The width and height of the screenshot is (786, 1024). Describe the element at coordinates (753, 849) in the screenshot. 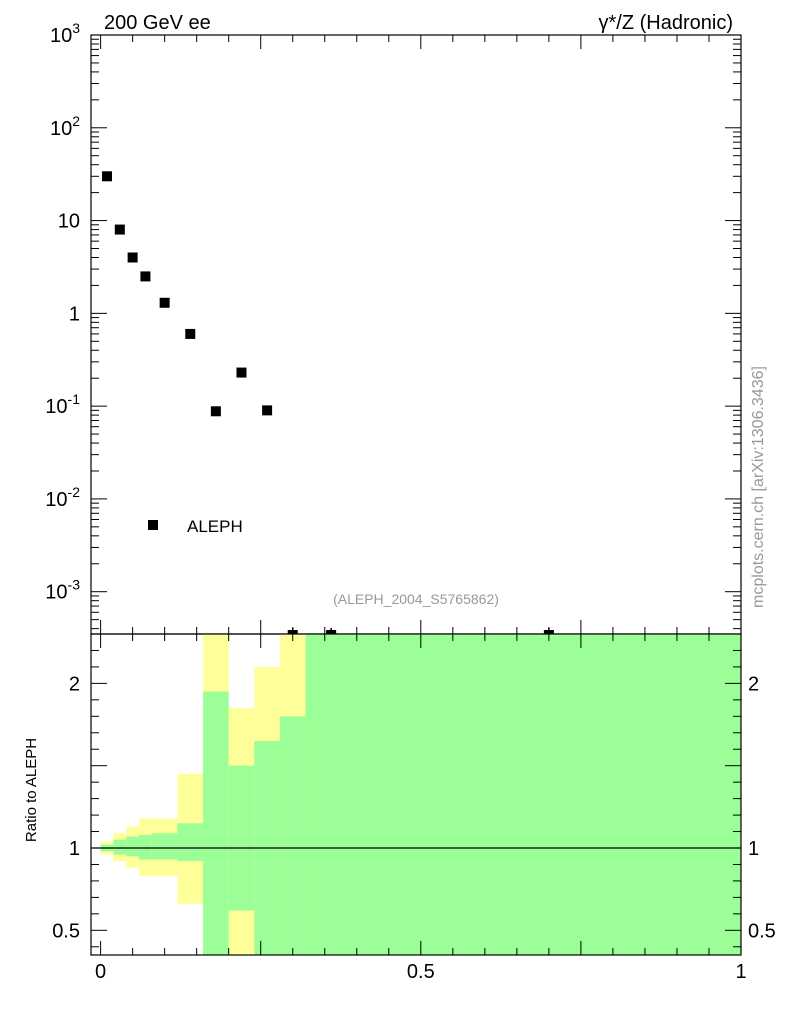

I see `y-tick-label-right: 1` at that location.